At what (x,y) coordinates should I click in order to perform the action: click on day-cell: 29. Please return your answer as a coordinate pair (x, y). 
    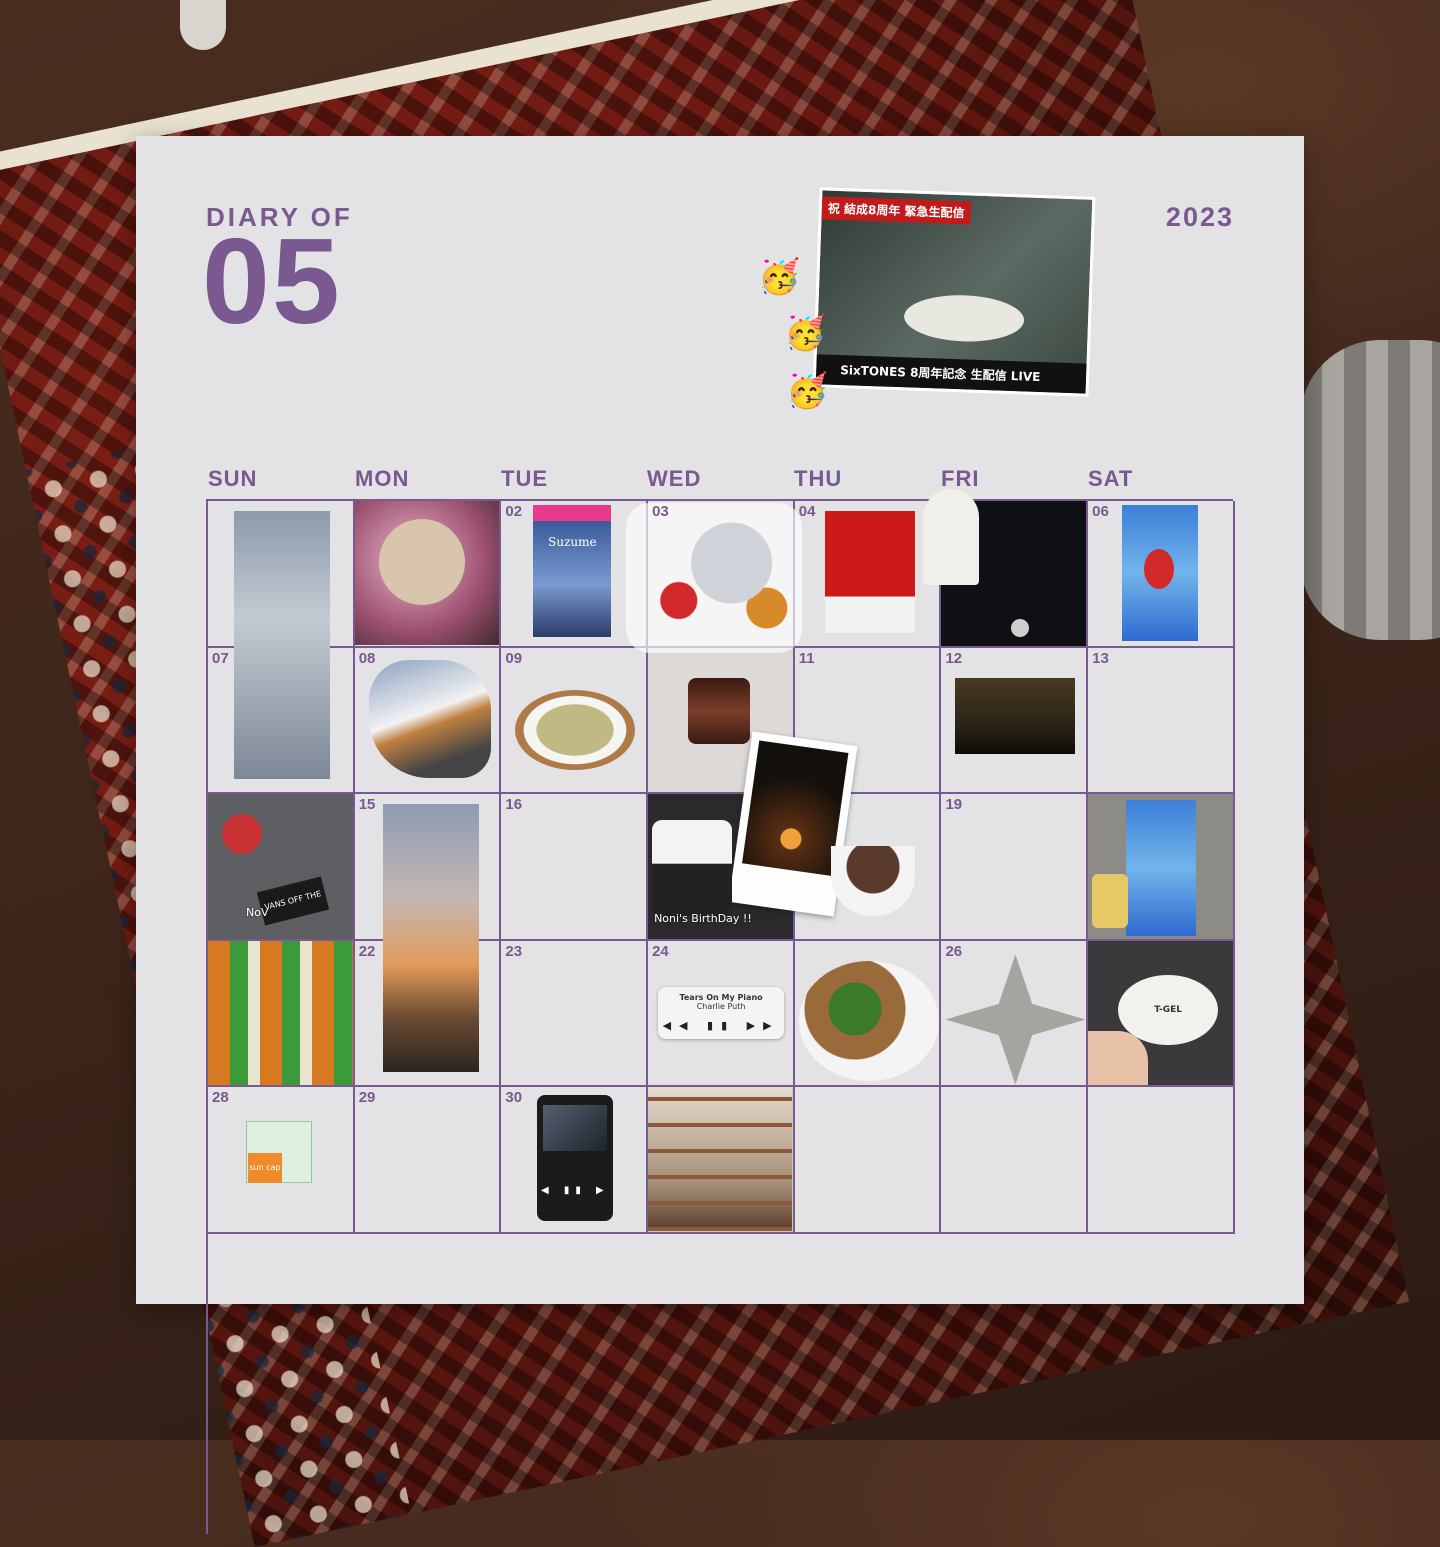
    Looking at the image, I should click on (428, 1160).